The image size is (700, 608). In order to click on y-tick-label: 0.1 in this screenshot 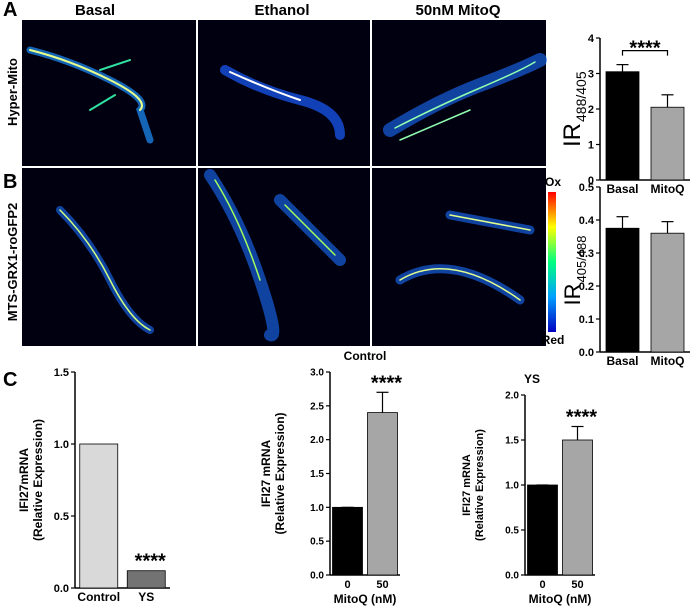, I will do `click(586, 320)`.